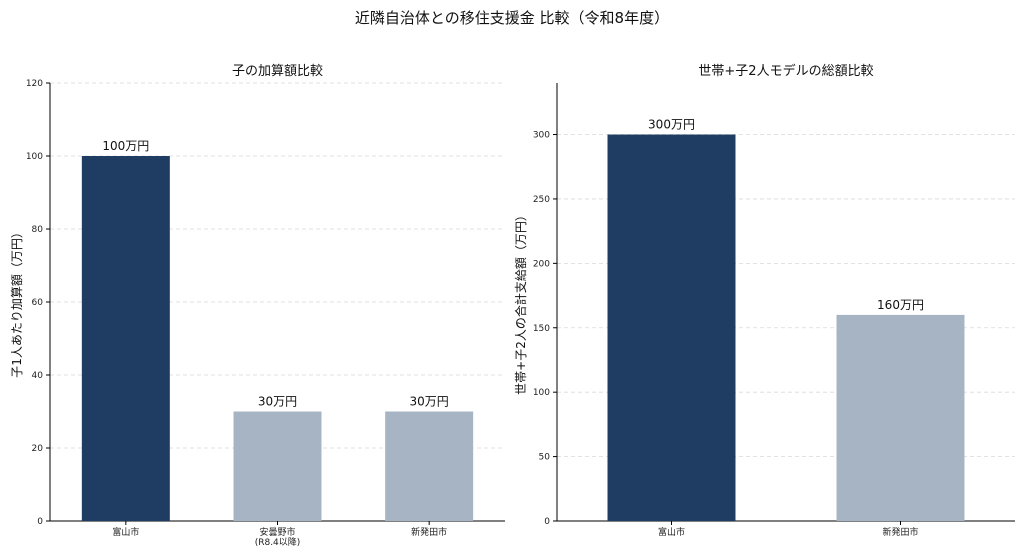 Image resolution: width=1024 pixels, height=559 pixels. Describe the element at coordinates (38, 449) in the screenshot. I see `y-tick-label: 20` at that location.